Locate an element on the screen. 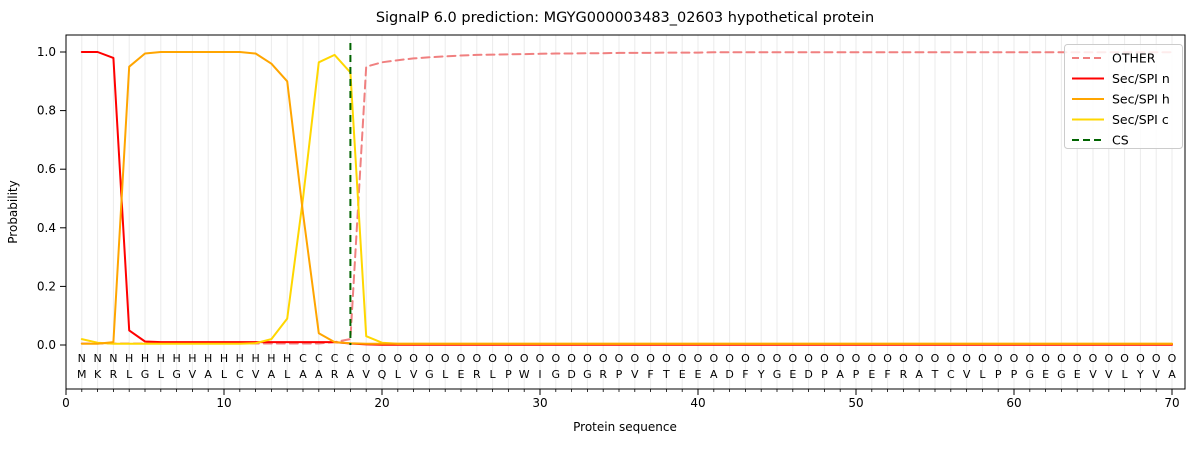  legend-label: CS is located at coordinates (1120, 140).